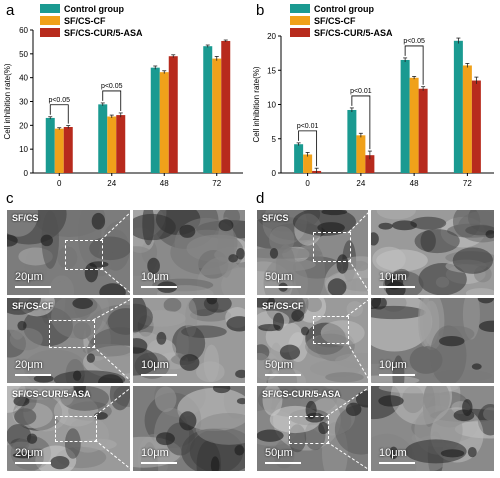  I want to click on sample-label: SF/CS-CUR/5-ASA, so click(51, 394).